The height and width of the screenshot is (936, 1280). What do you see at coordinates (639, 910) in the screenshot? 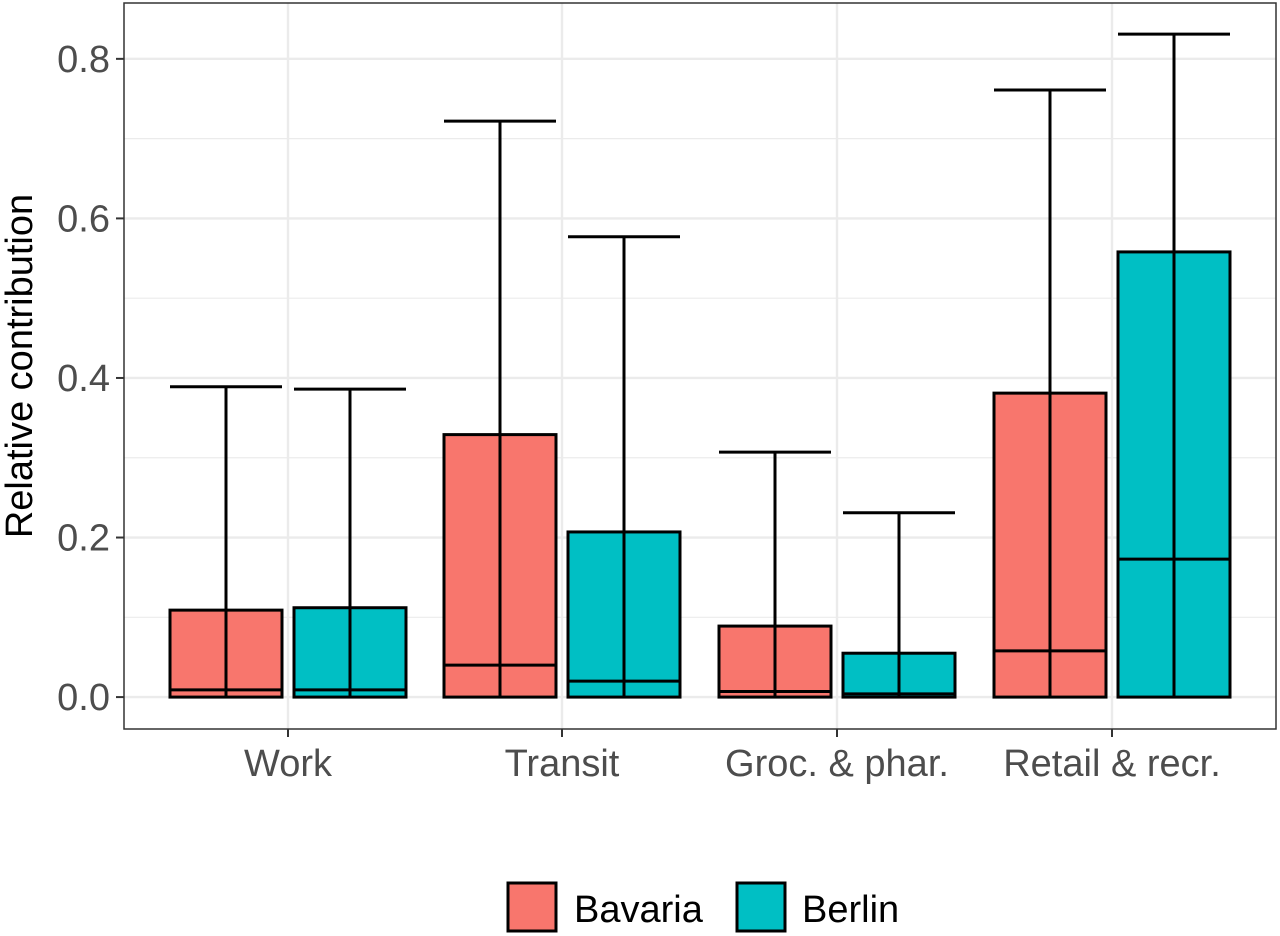
I see `legend-label-bavaria: Bavaria` at bounding box center [639, 910].